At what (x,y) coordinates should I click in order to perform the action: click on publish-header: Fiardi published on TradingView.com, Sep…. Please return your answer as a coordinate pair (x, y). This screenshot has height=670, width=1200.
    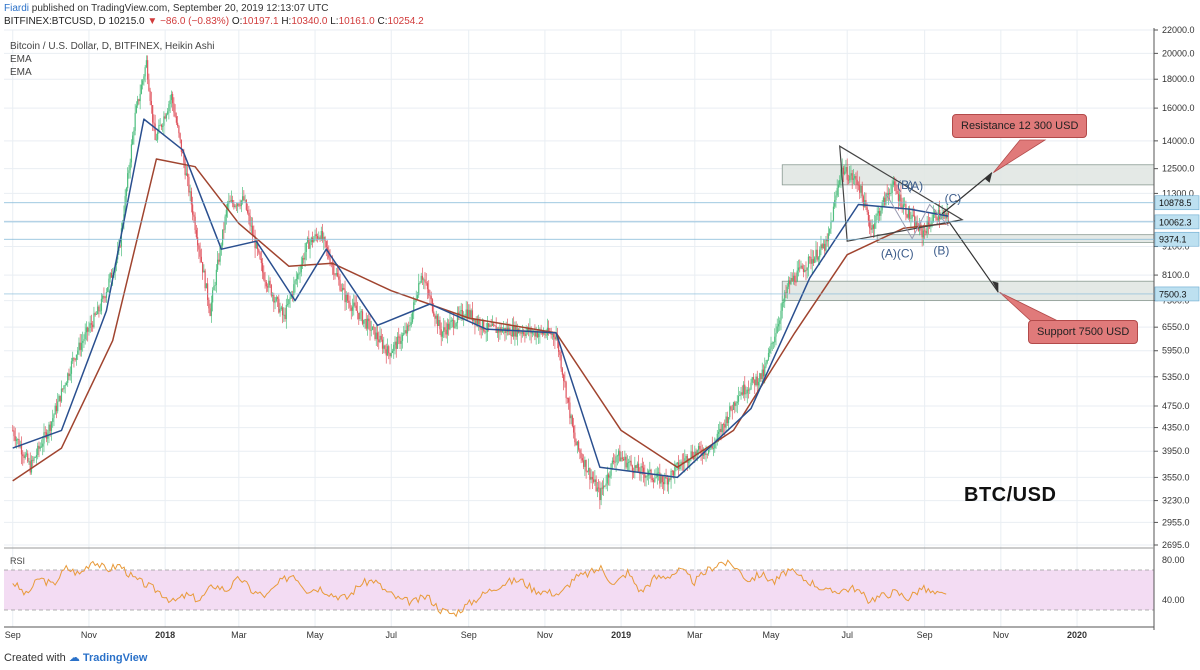
    Looking at the image, I should click on (166, 8).